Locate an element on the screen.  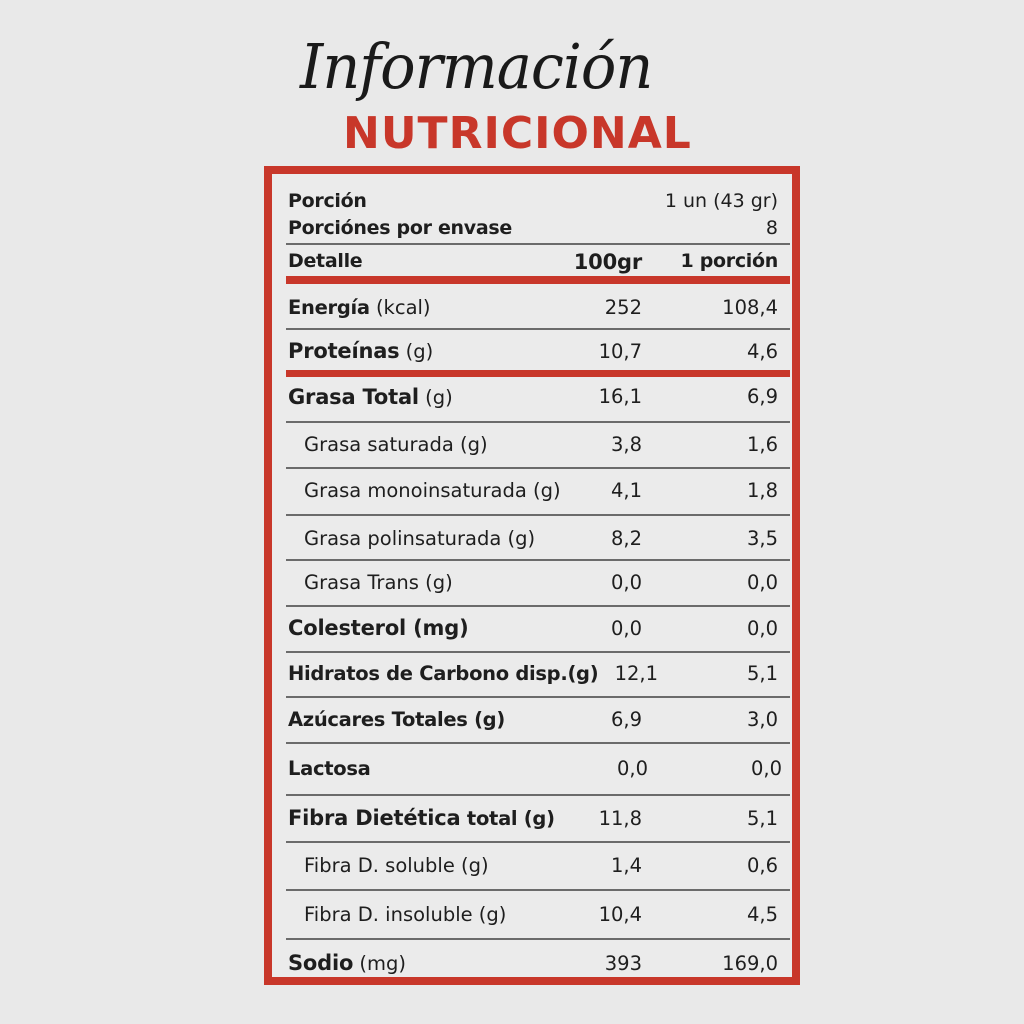
nutrient-row: Fibra D. insoluble (g) 10,4 4,5 is located at coordinates (533, 914).